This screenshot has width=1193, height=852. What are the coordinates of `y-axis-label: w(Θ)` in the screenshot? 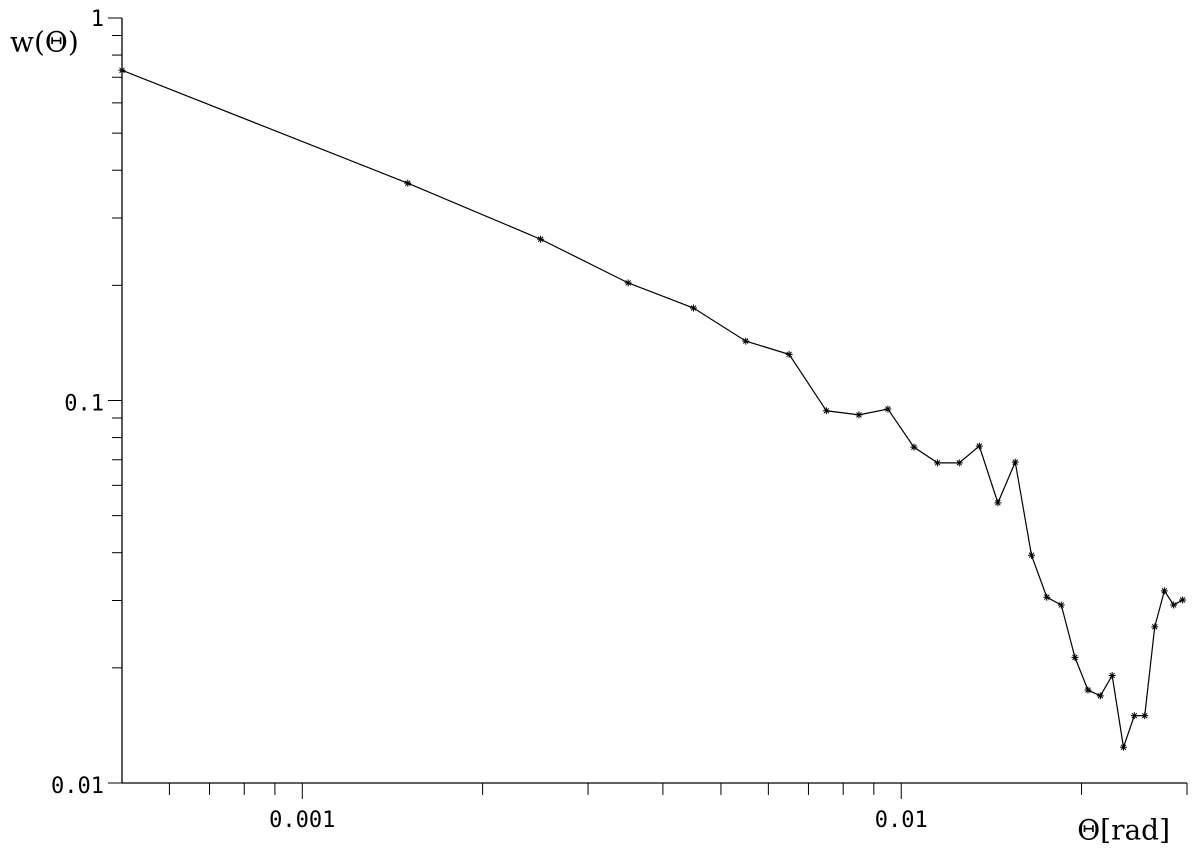 It's located at (44, 42).